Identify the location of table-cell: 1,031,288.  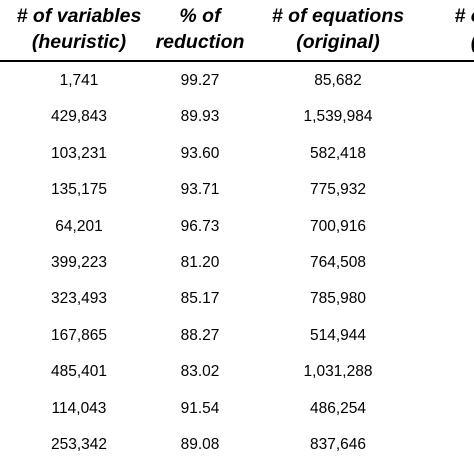
(338, 372).